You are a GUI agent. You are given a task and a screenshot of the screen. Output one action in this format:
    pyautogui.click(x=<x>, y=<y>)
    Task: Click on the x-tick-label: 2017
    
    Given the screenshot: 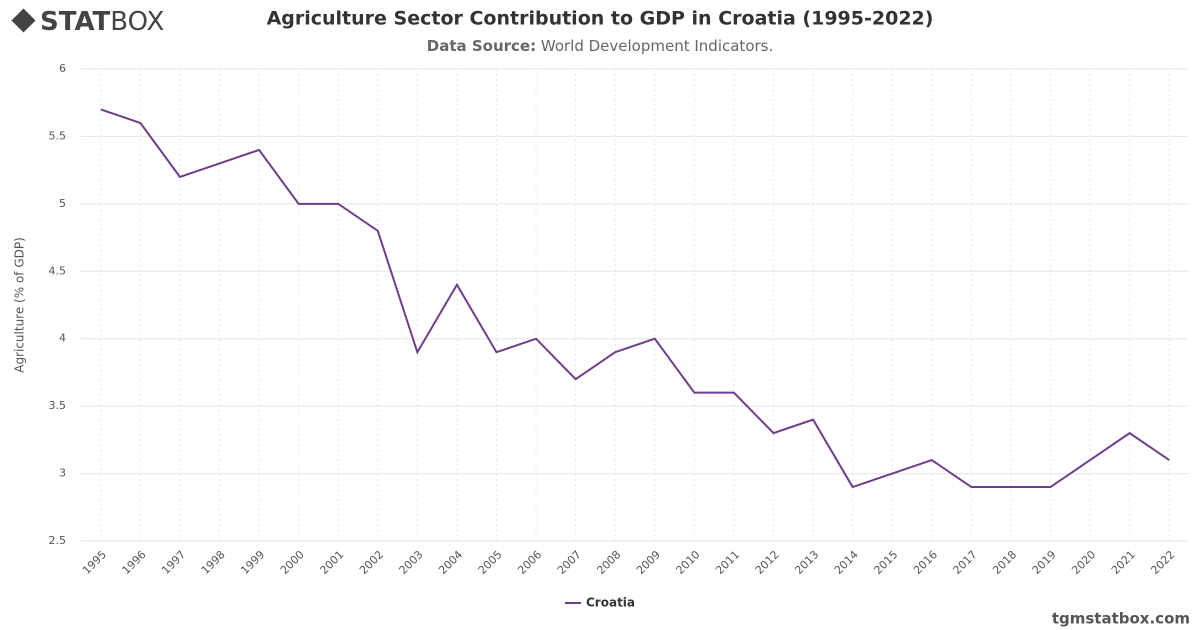 What is the action you would take?
    pyautogui.click(x=965, y=562)
    